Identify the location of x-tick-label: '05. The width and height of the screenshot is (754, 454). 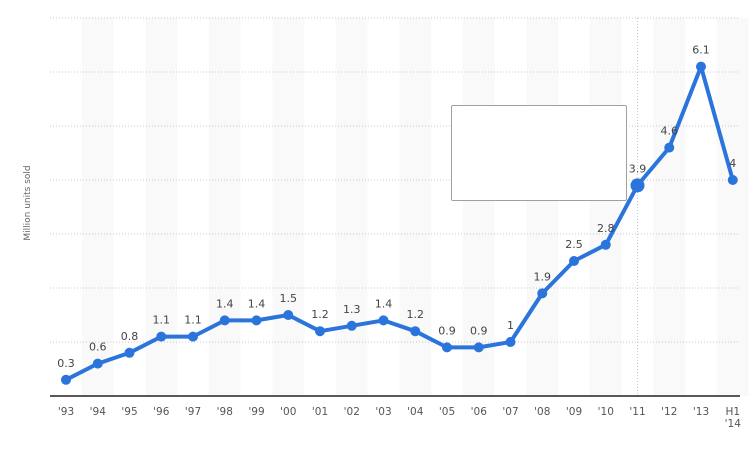
(447, 412).